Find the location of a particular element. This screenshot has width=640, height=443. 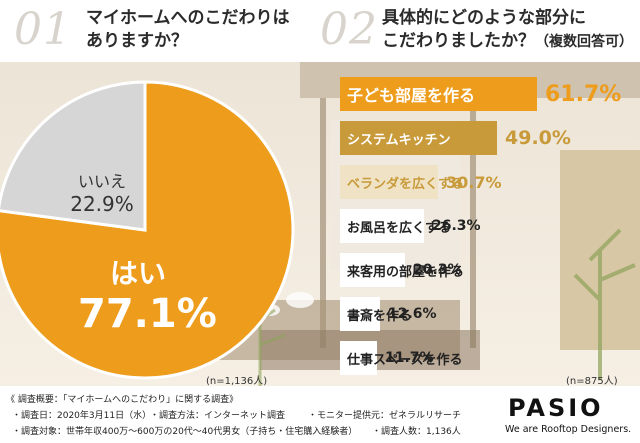

pie-sample-size: (n=1,136人) is located at coordinates (237, 381).